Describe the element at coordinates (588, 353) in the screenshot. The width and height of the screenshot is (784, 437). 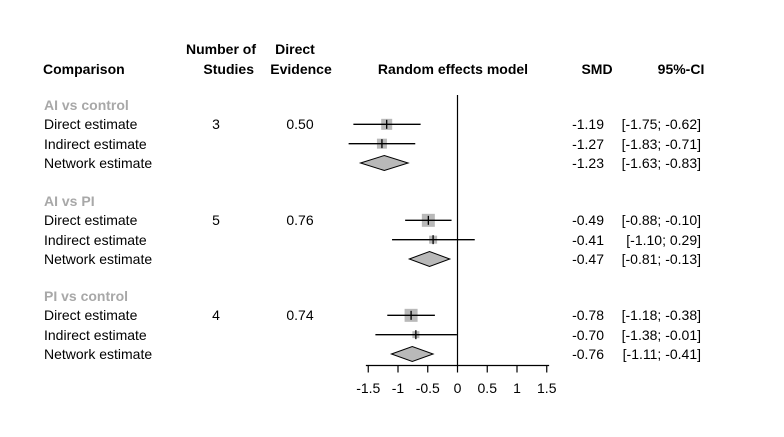
I see `smd-value: -0.76` at that location.